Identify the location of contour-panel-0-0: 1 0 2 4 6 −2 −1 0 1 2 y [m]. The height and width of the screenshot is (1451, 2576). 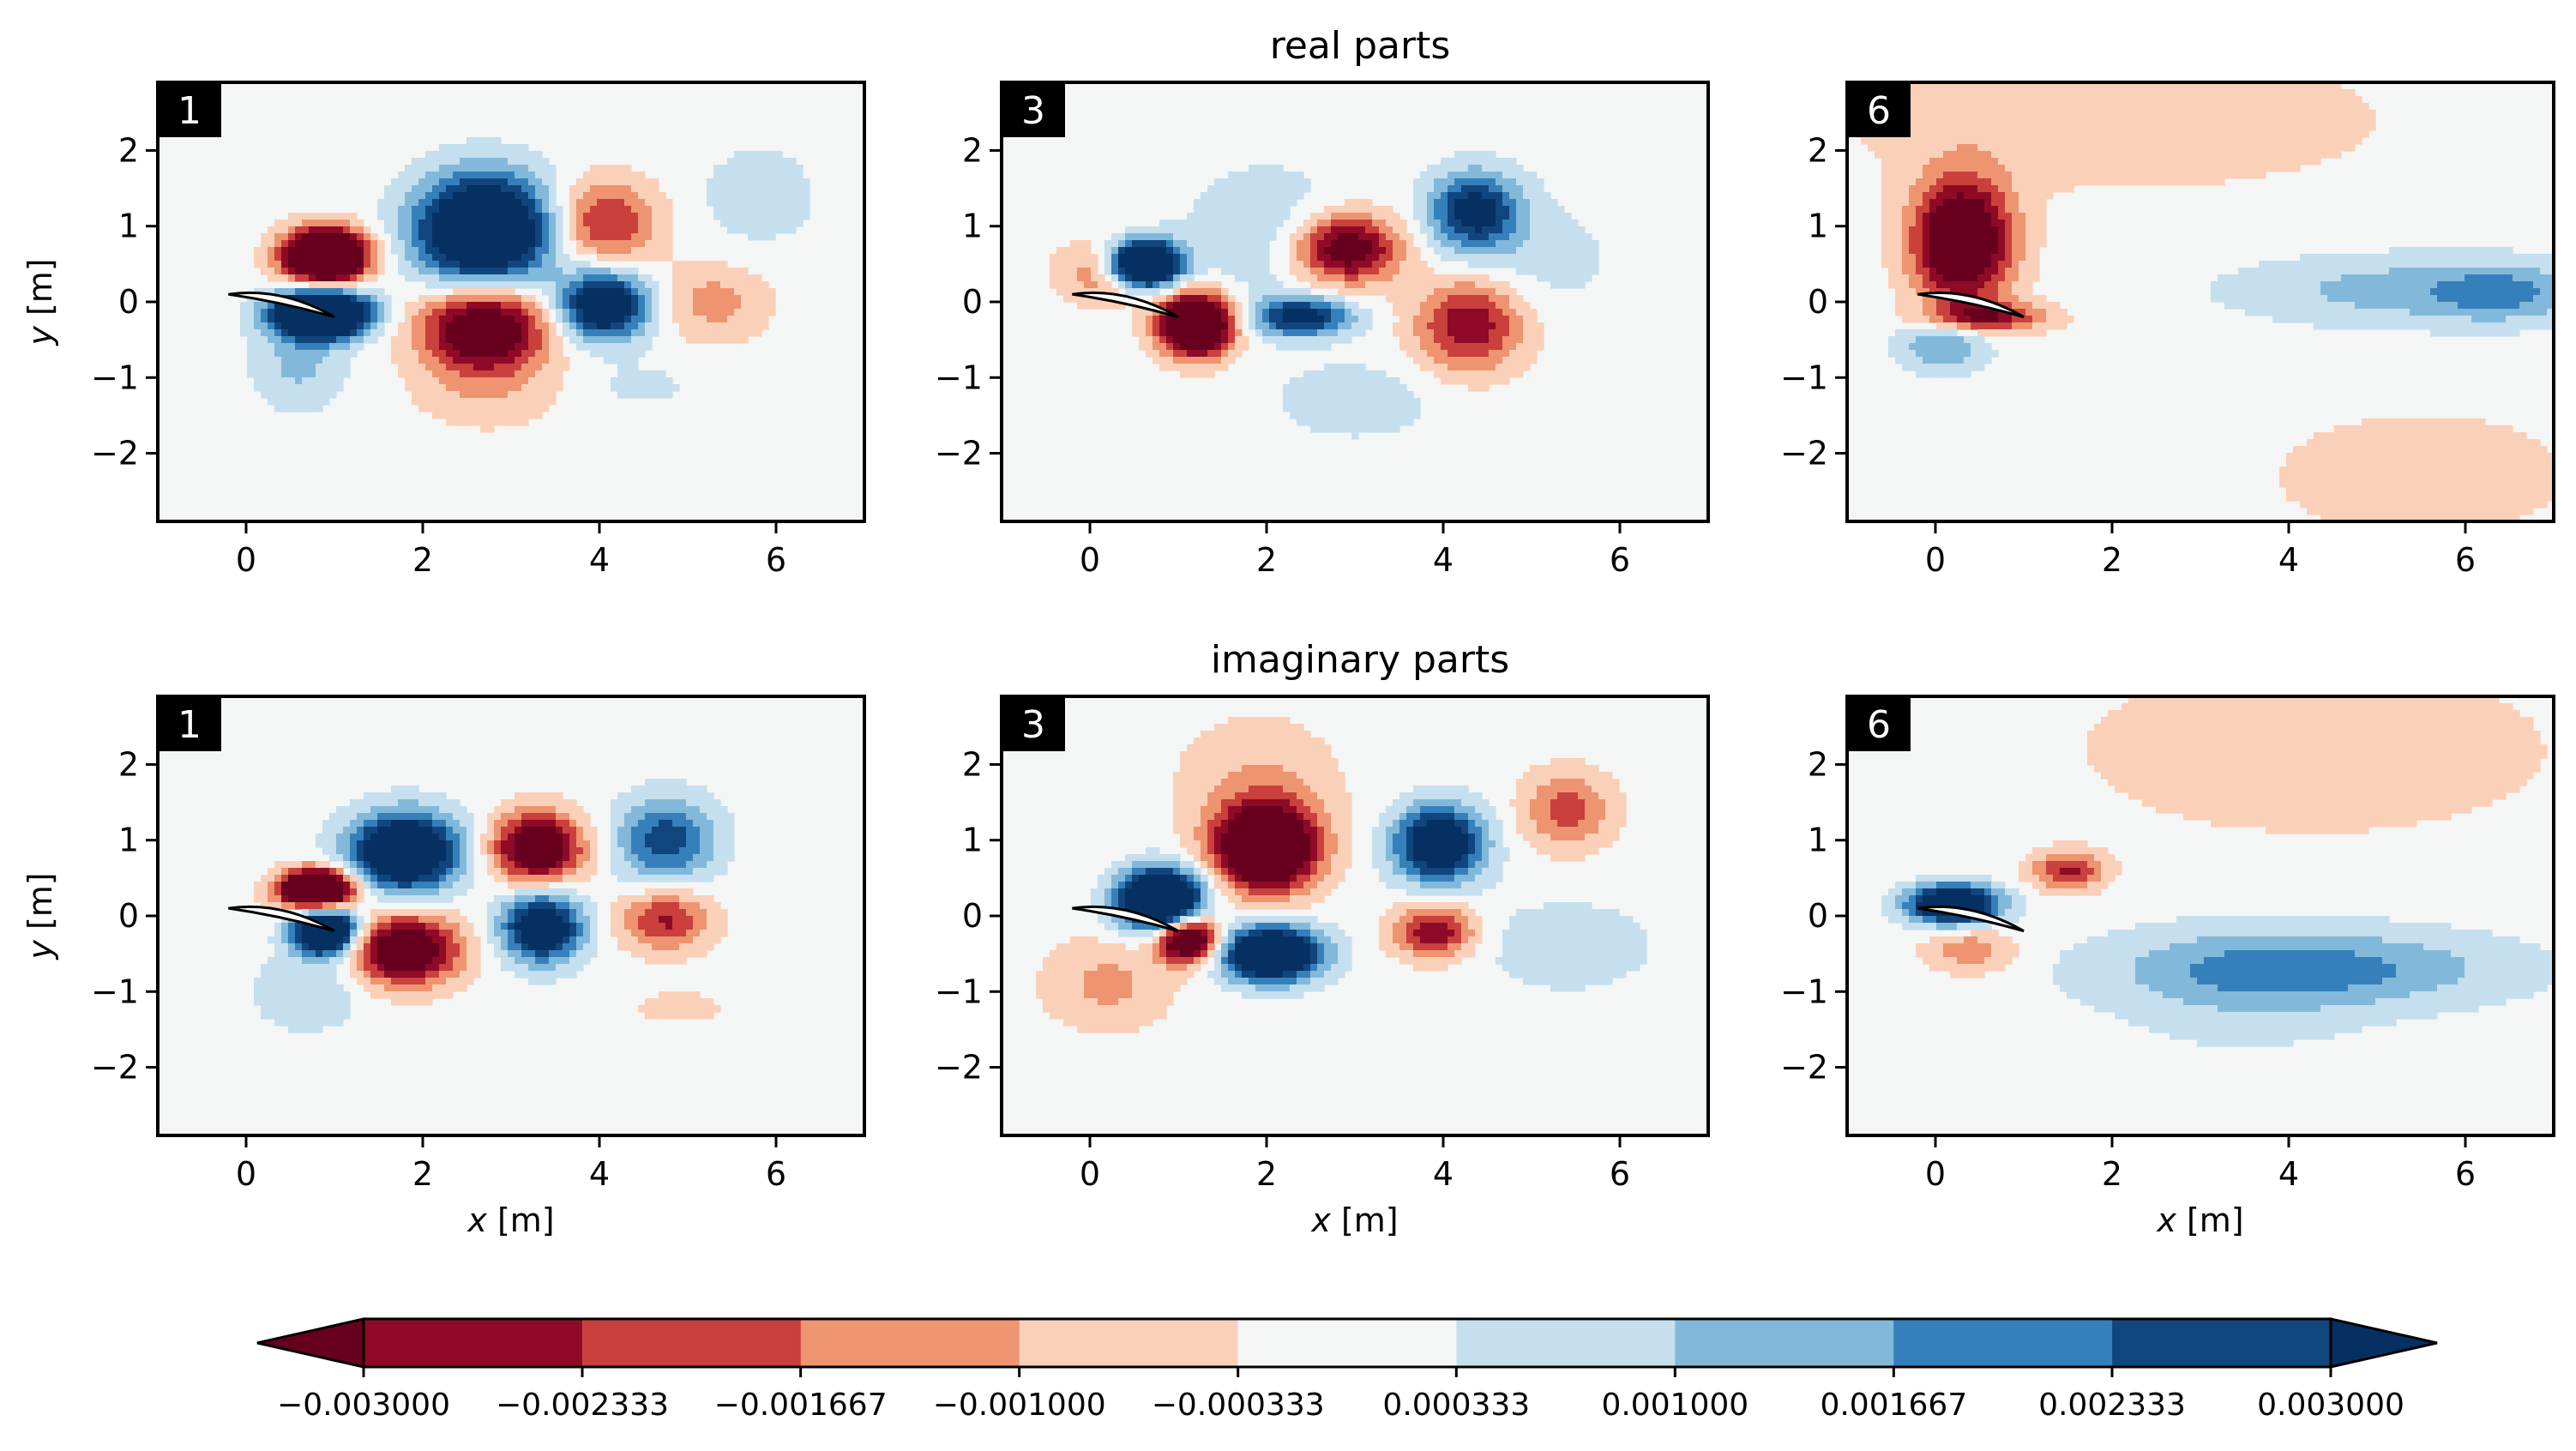
(444, 330).